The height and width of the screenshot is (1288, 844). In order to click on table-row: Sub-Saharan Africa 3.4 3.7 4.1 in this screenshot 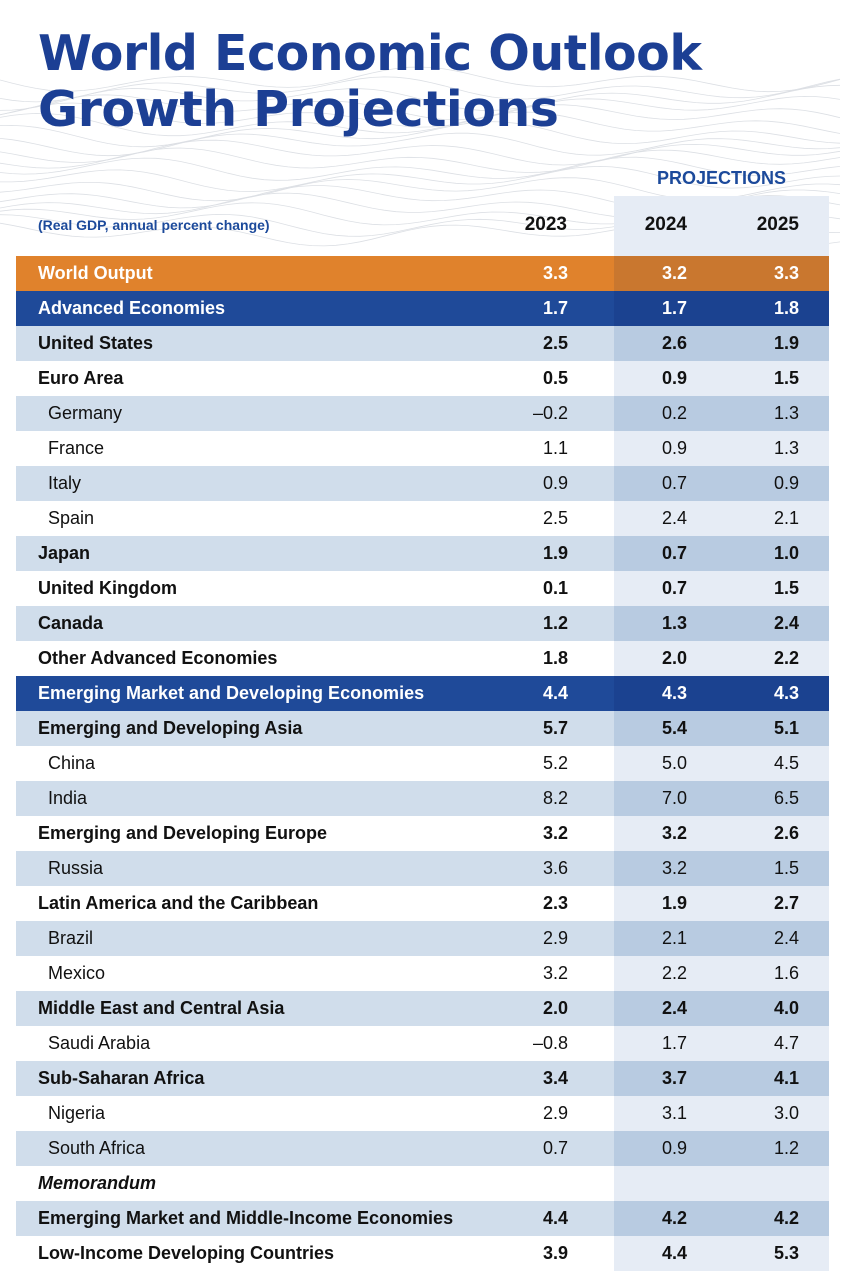, I will do `click(422, 1078)`.